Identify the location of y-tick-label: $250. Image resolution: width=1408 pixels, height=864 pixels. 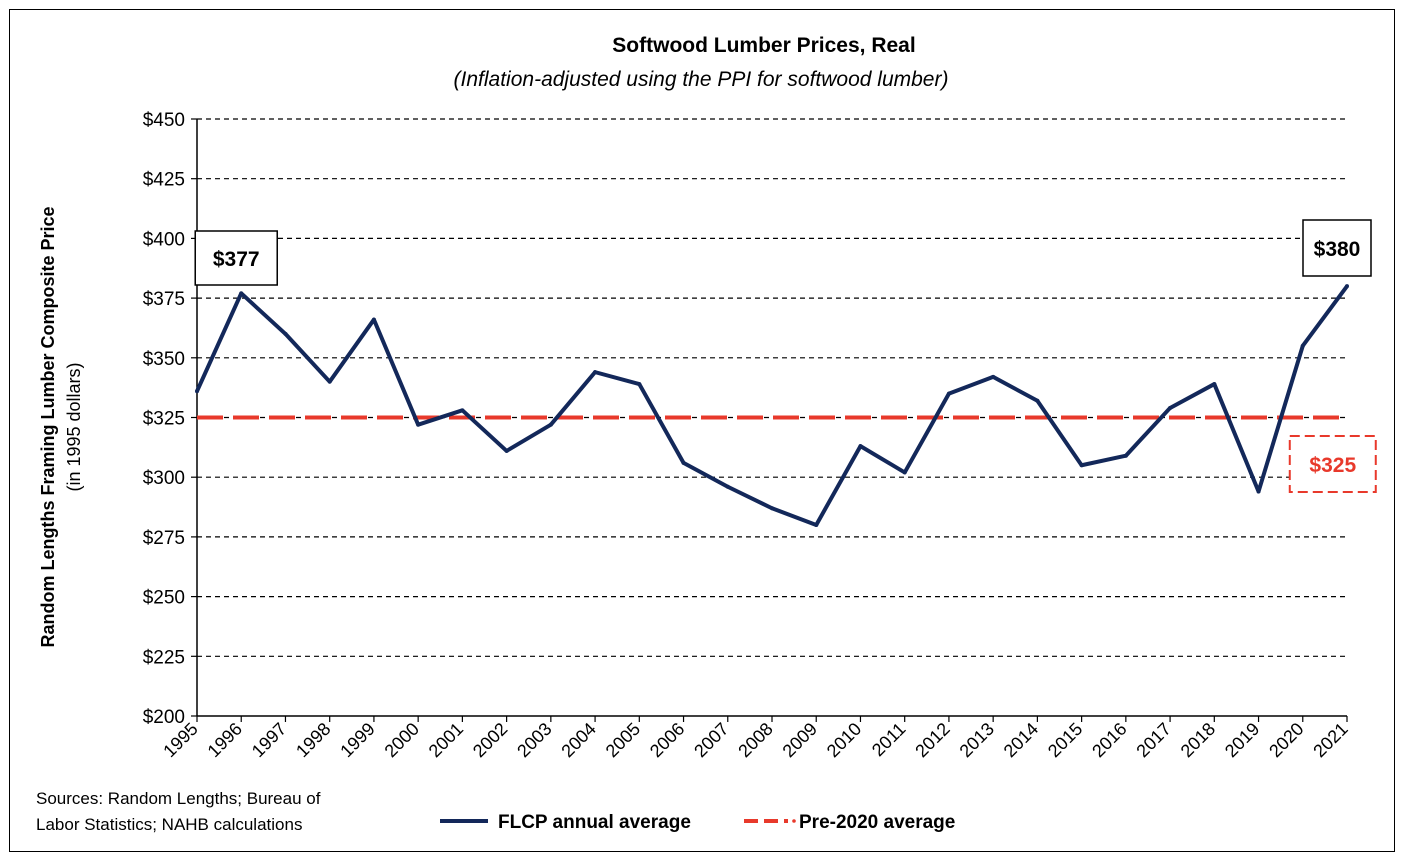
(164, 598).